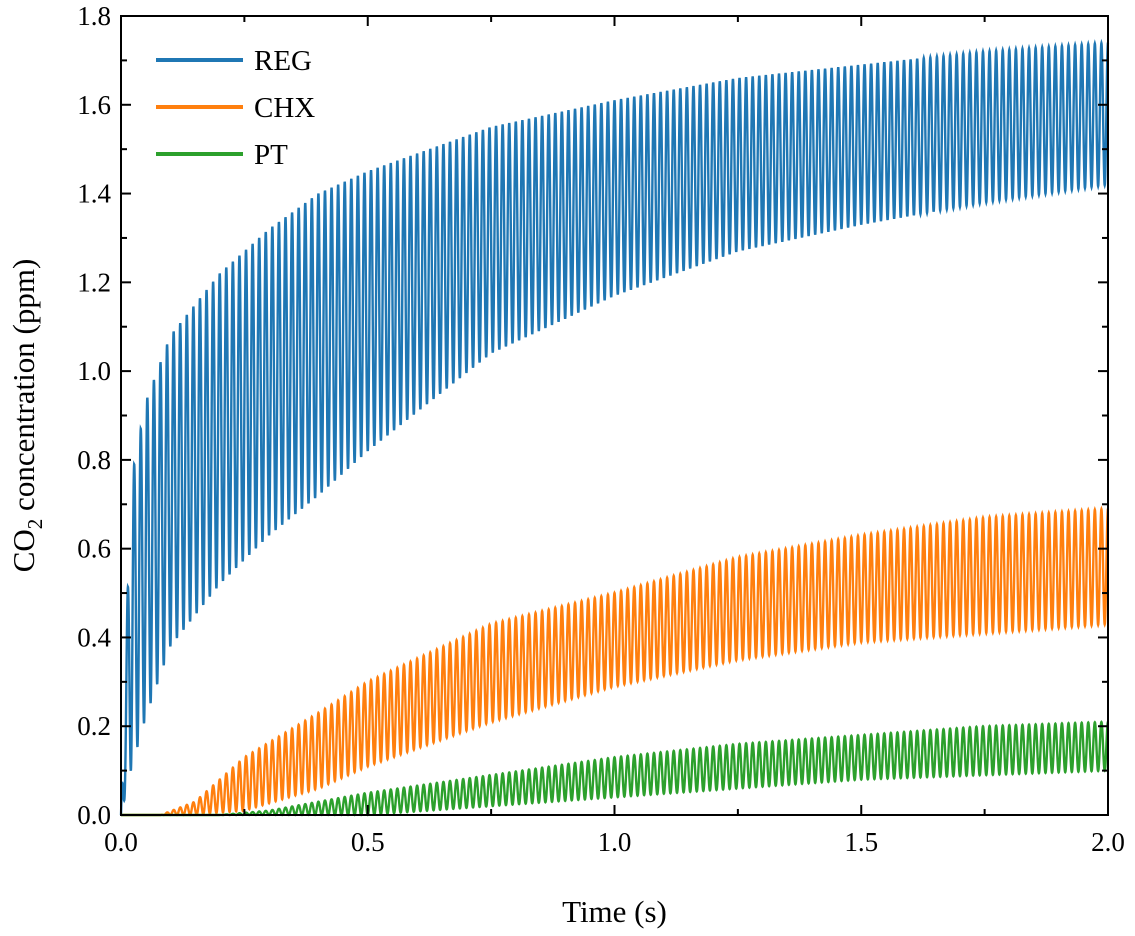 The image size is (1135, 936). I want to click on y-tick-label: 0.8, so click(94, 460).